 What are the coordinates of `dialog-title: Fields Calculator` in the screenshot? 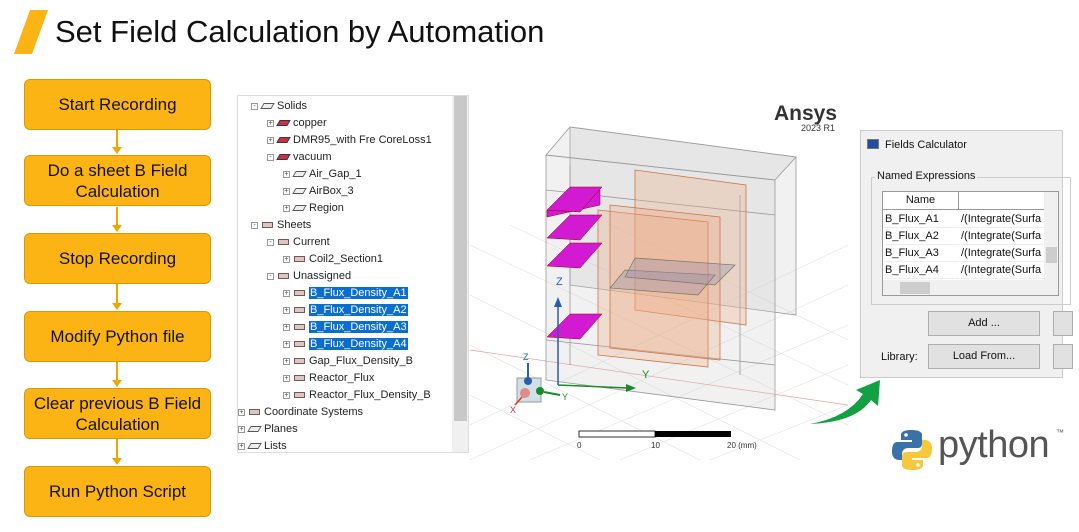 It's located at (926, 145).